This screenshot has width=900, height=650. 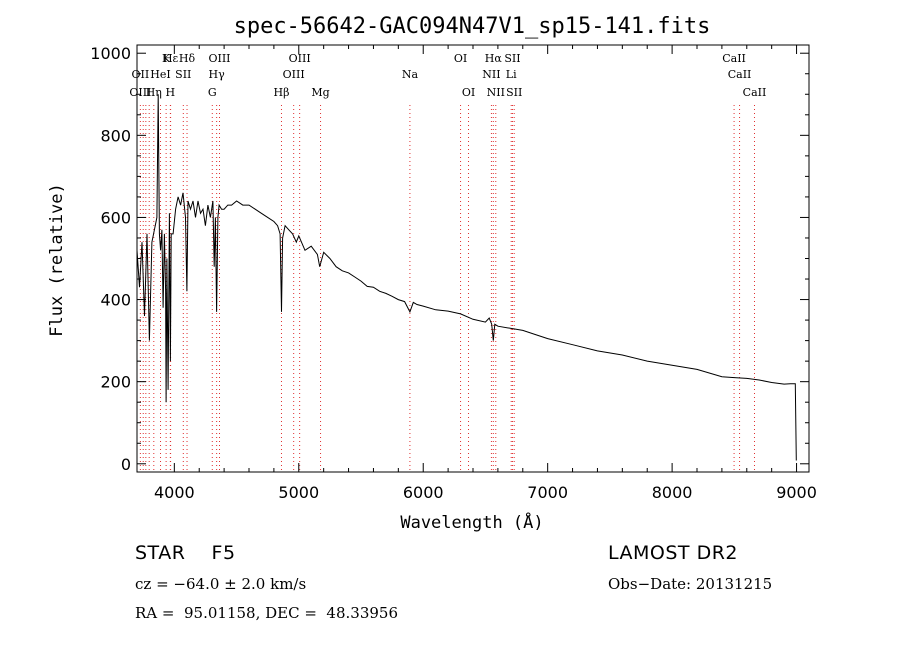 I want to click on line-label-21: G, so click(x=212, y=92).